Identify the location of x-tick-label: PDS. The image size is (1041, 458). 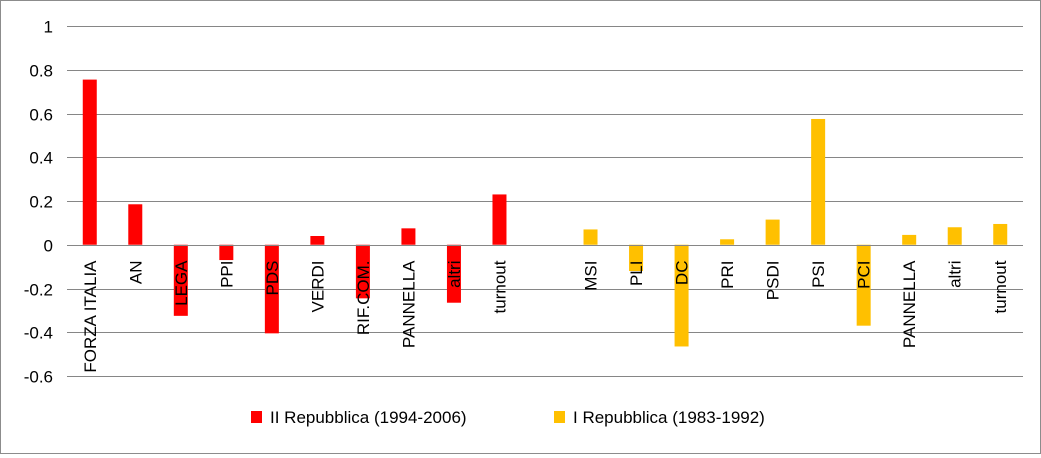
(272, 278).